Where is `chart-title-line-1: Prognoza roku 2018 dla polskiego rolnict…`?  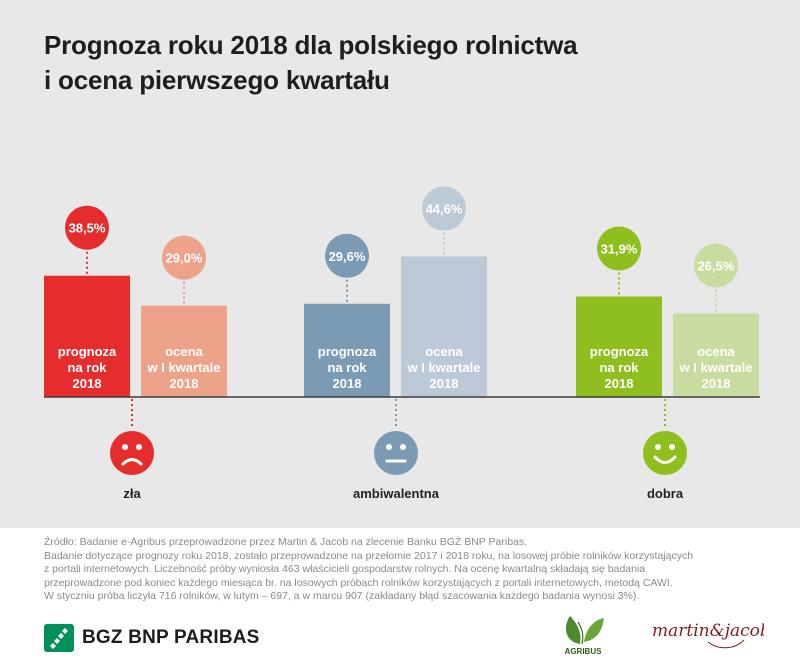 chart-title-line-1: Prognoza roku 2018 dla polskiego rolnict… is located at coordinates (311, 45).